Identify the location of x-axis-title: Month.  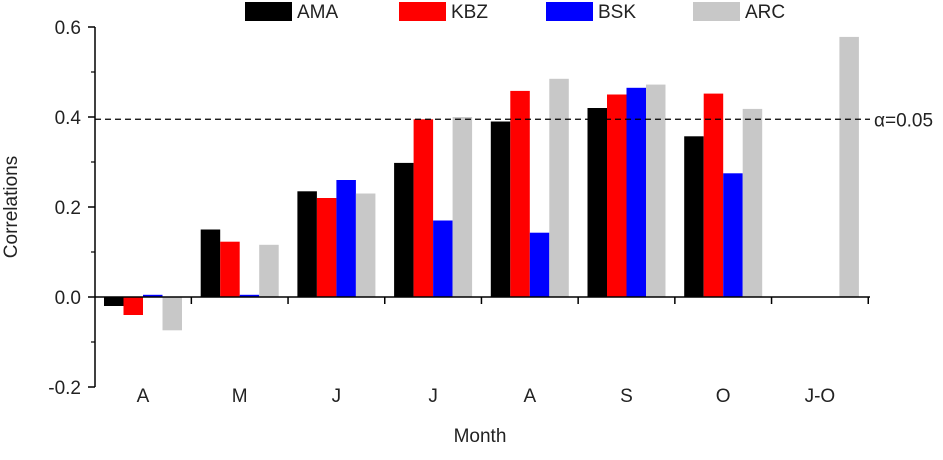
(480, 436).